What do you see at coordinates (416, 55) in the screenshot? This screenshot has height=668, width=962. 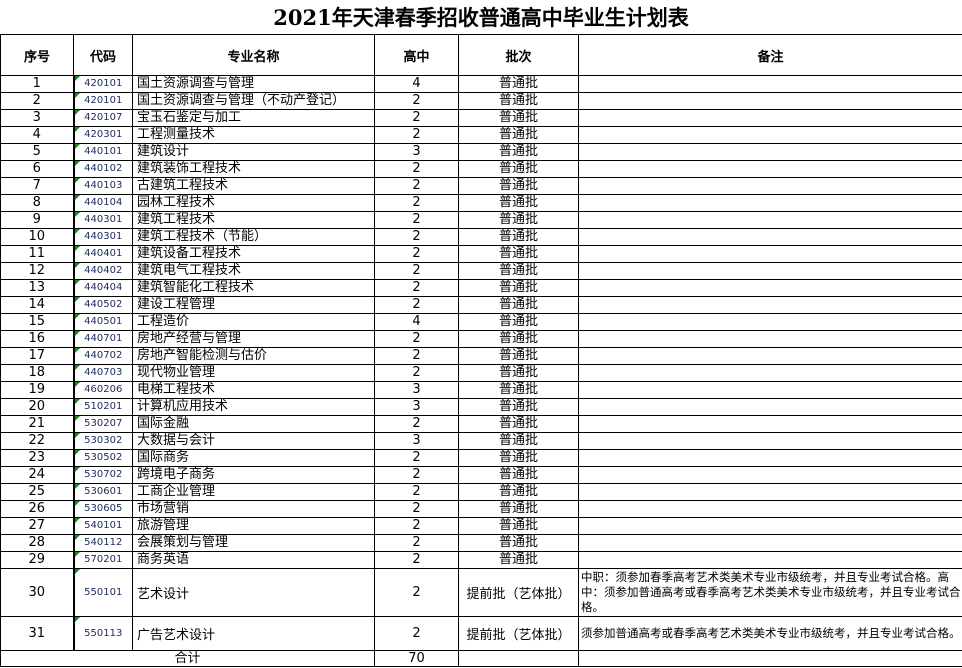 I see `header-quota: 高中` at bounding box center [416, 55].